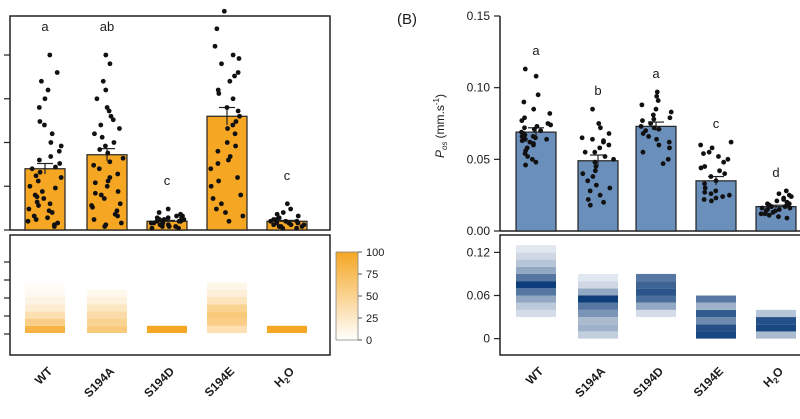 The height and width of the screenshot is (419, 800). I want to click on bar, so click(716, 206).